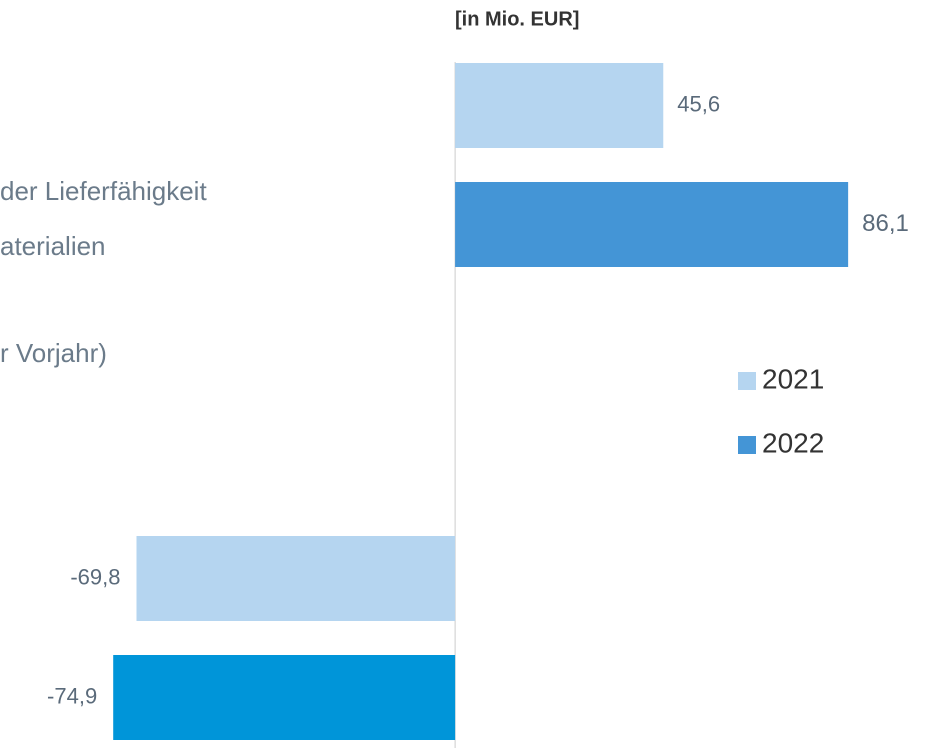 This screenshot has height=755, width=944. I want to click on value-label: -69,8, so click(95, 576).